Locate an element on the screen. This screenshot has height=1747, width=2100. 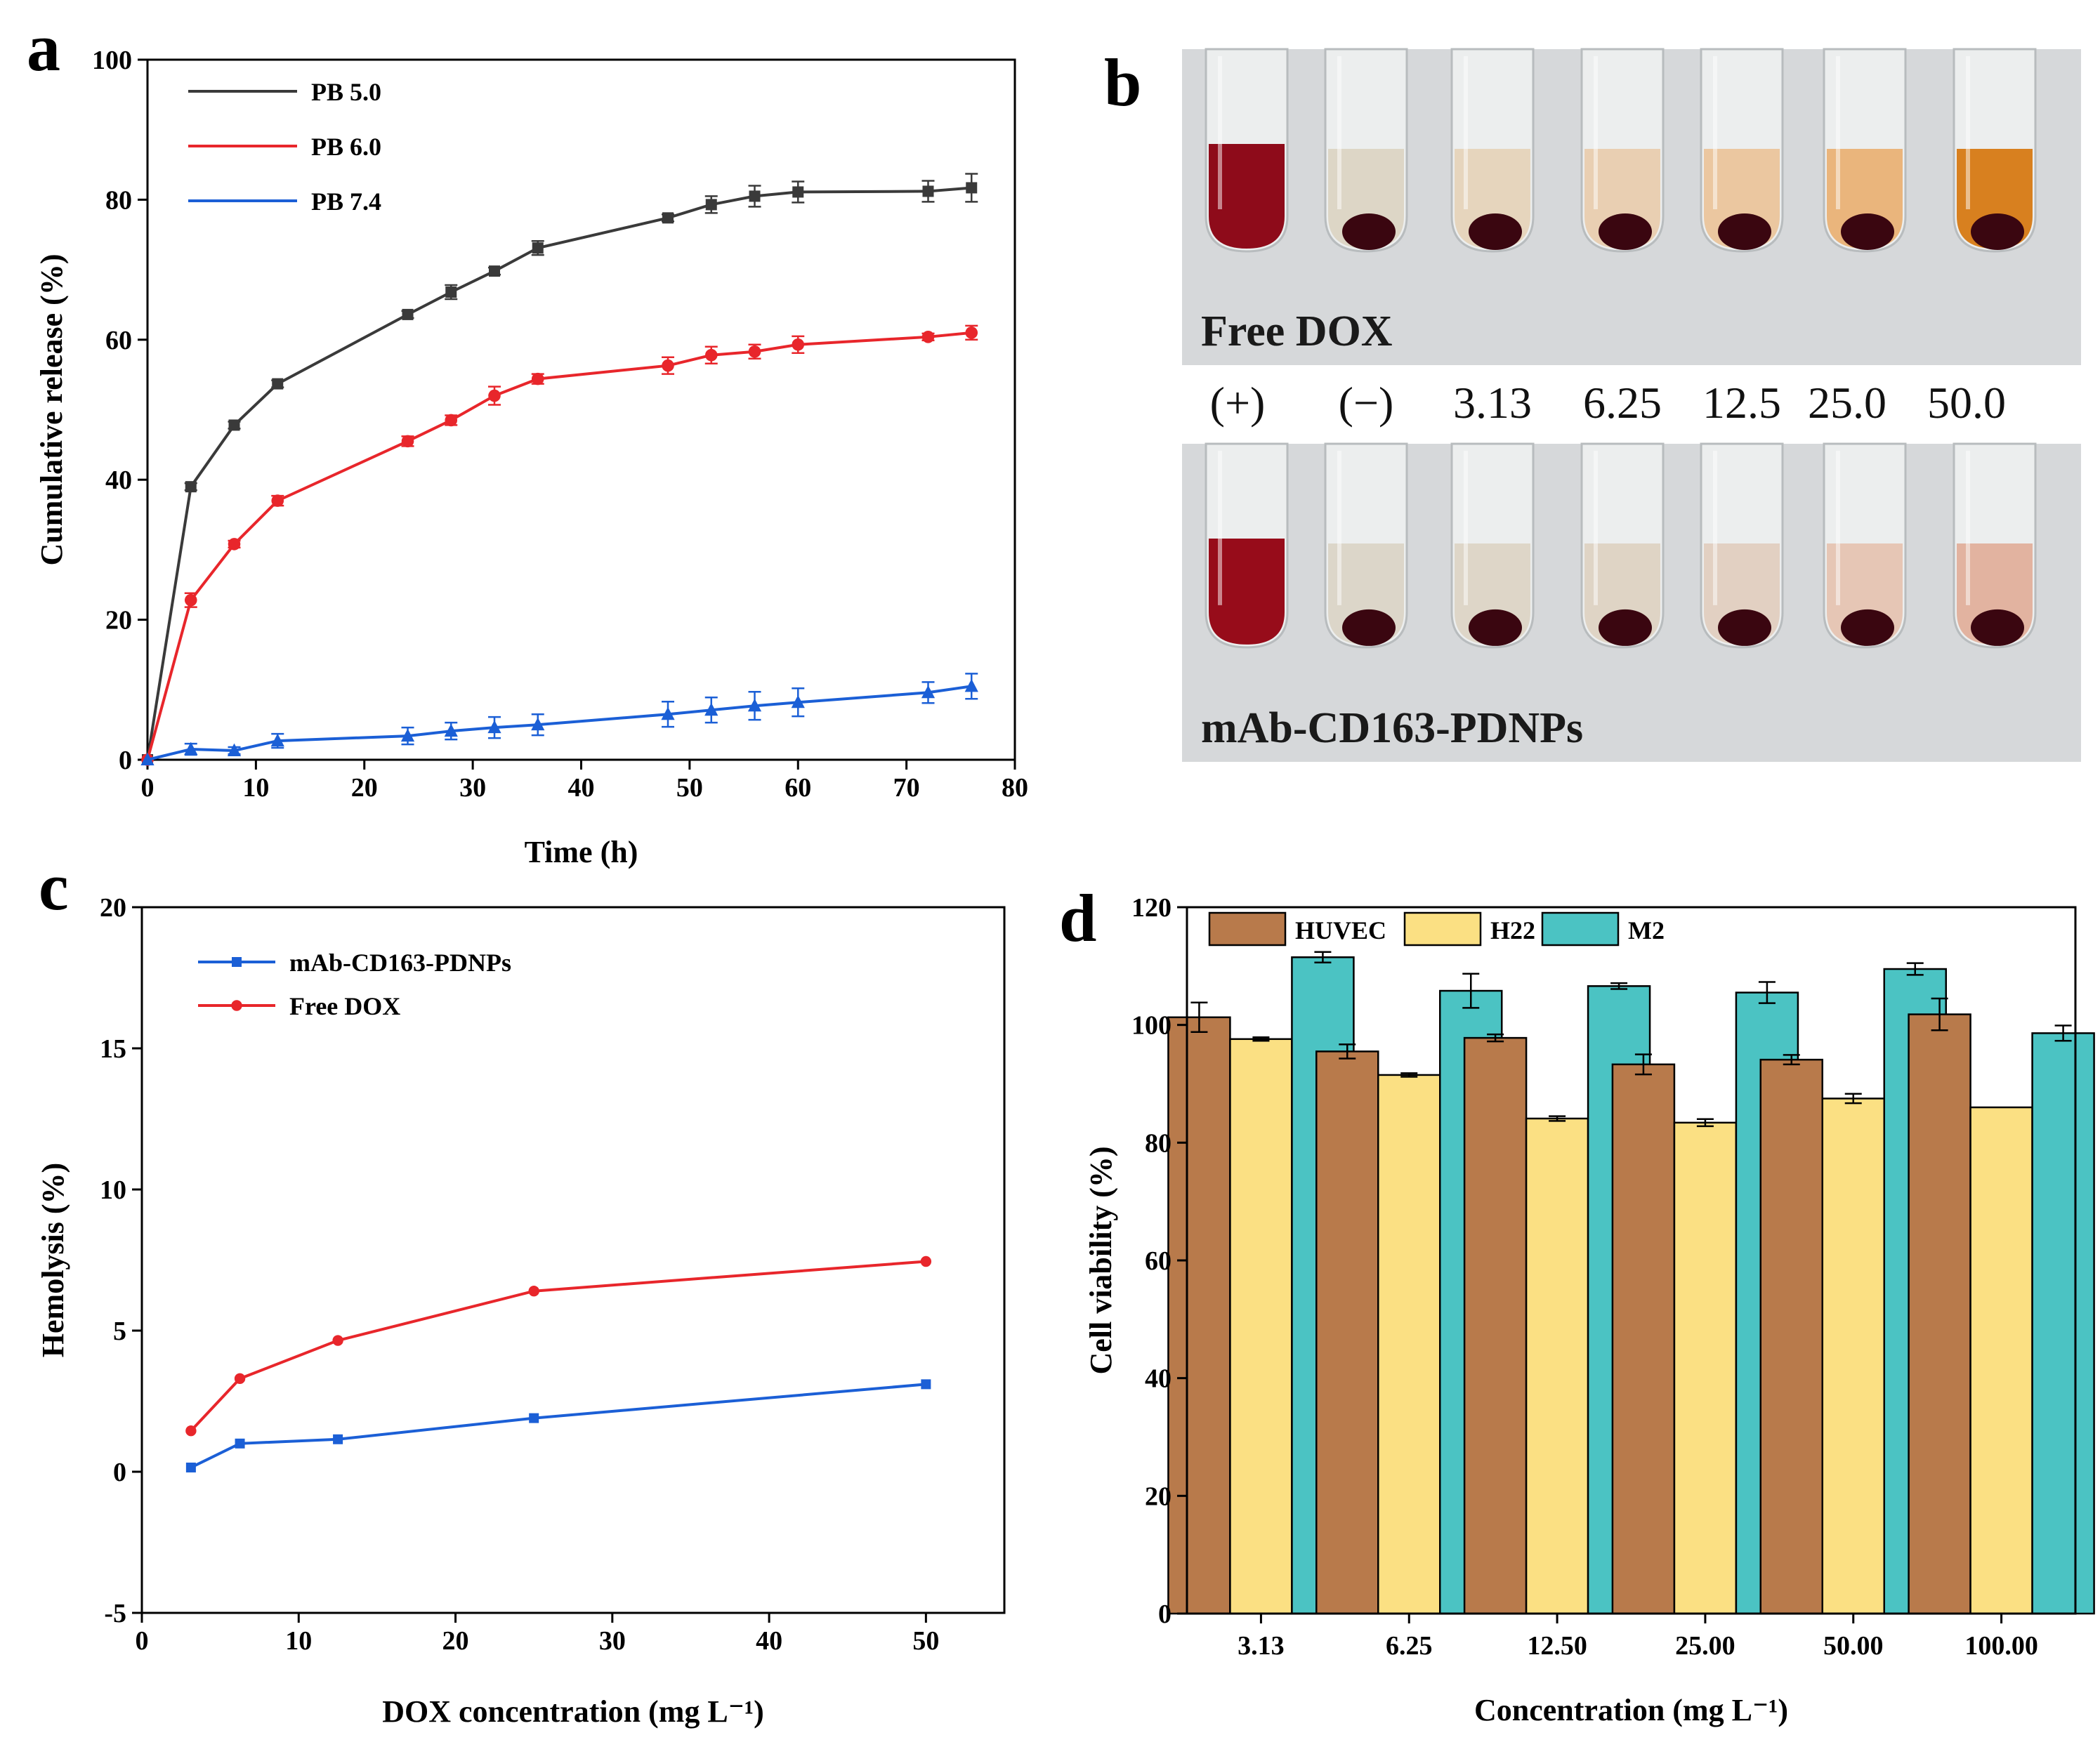
legend-label: PB 6.0 is located at coordinates (346, 147).